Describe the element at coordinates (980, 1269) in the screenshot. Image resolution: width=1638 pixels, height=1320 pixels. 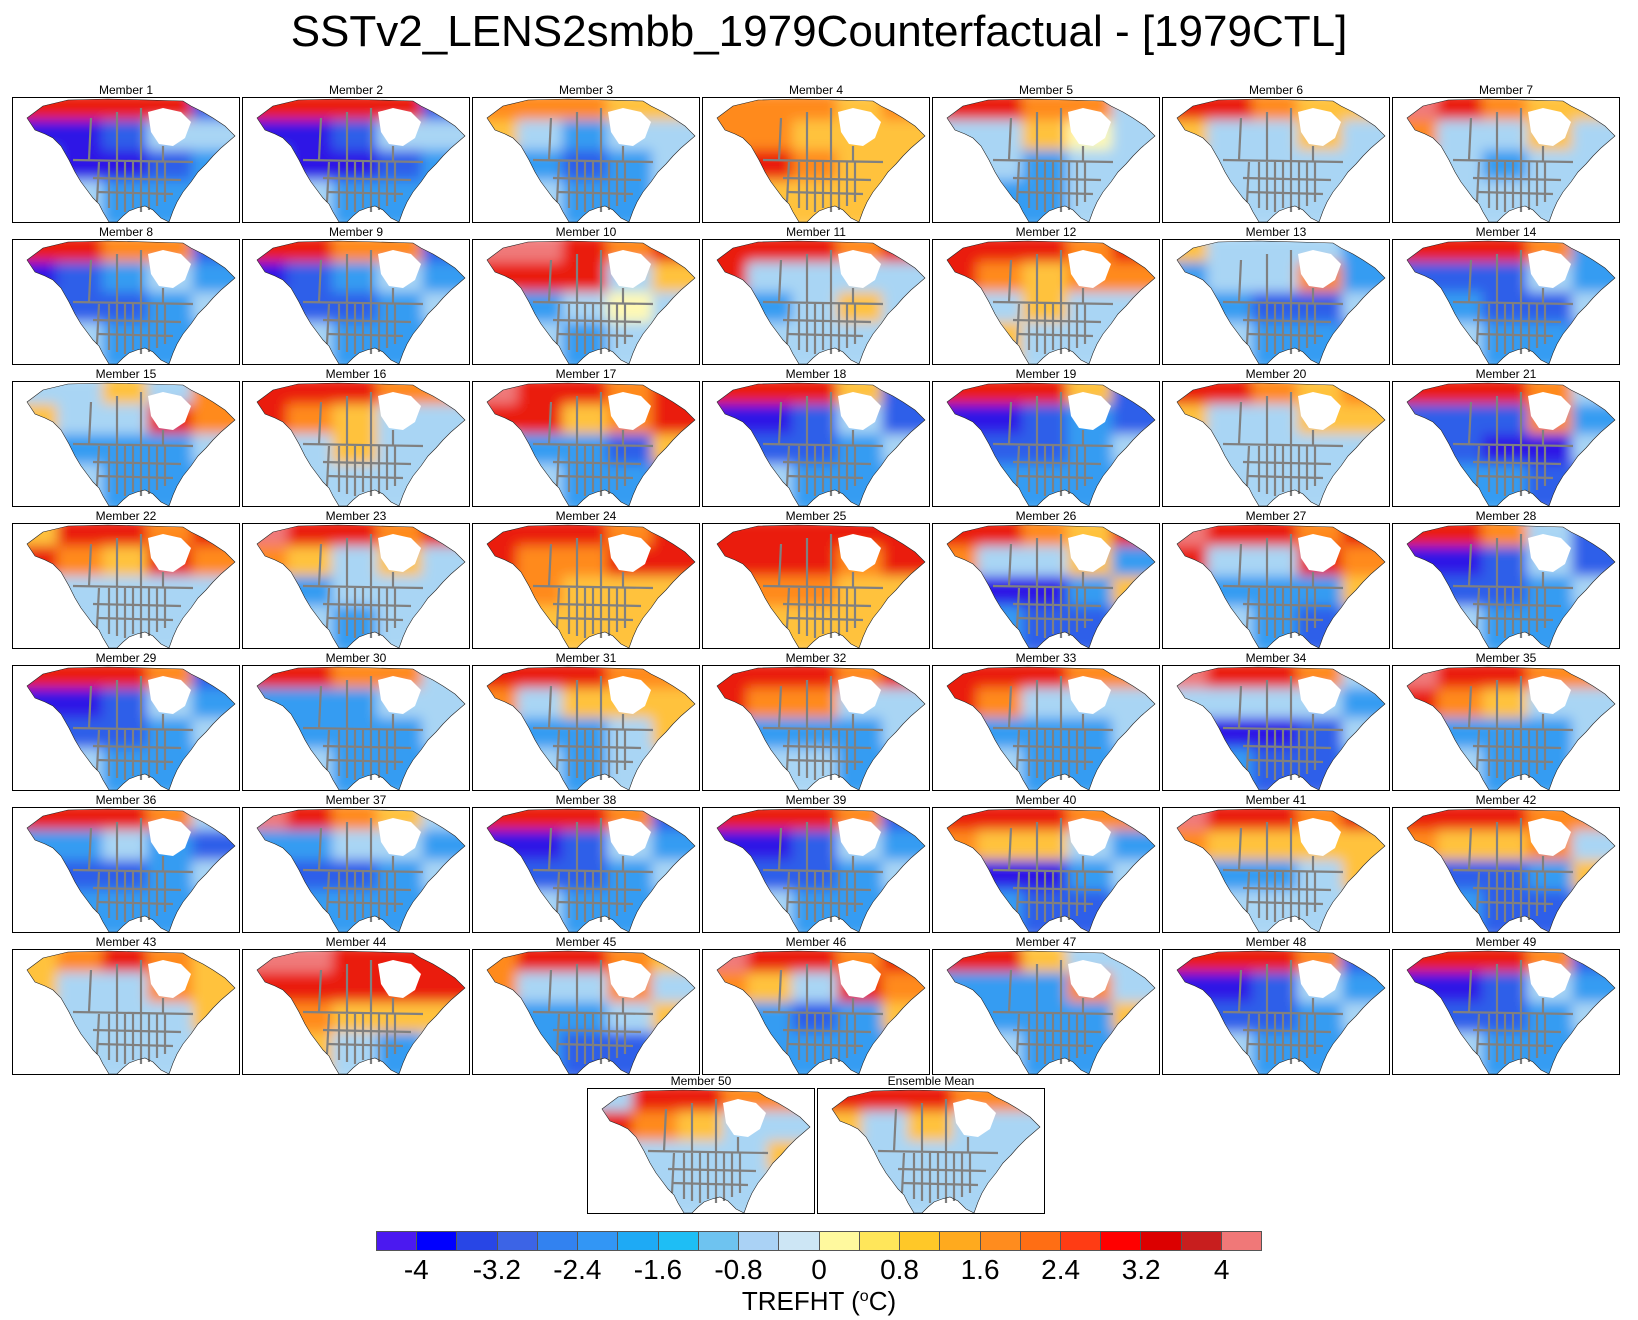
I see `colorbar-tick-label: 1.6` at that location.